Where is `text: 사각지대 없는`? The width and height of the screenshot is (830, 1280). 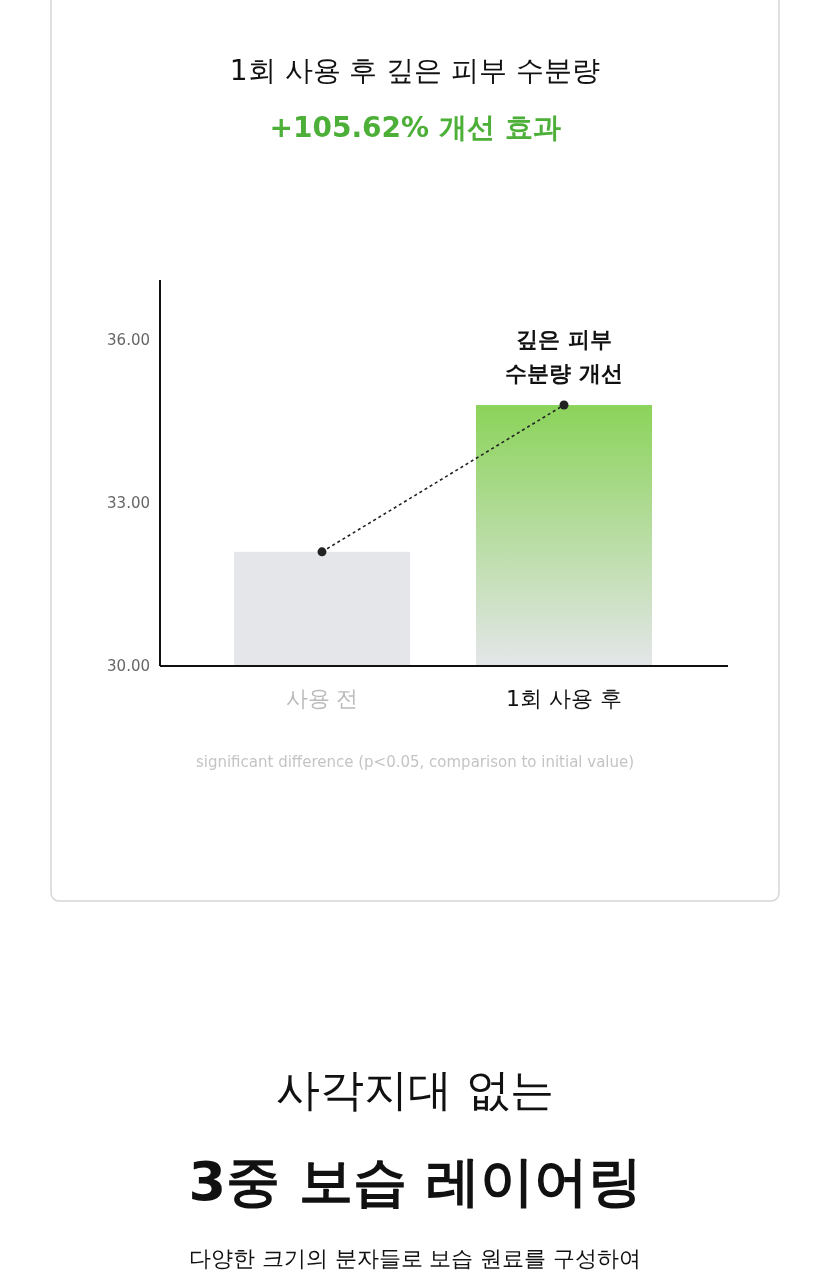
text: 사각지대 없는 is located at coordinates (415, 1089).